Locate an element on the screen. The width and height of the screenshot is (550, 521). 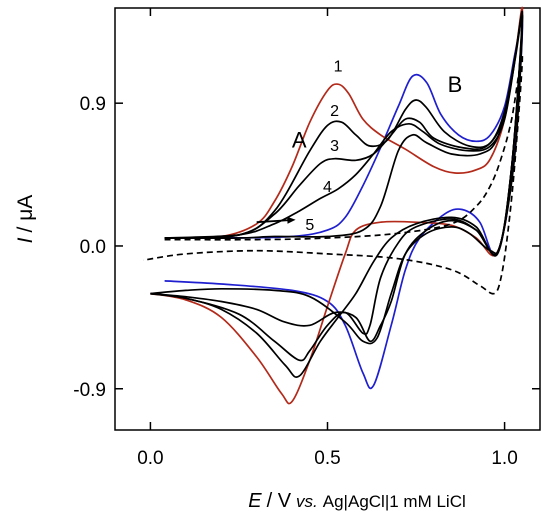
annotations-layer: A B 1 2 3 4 5 is located at coordinates (359, 146).